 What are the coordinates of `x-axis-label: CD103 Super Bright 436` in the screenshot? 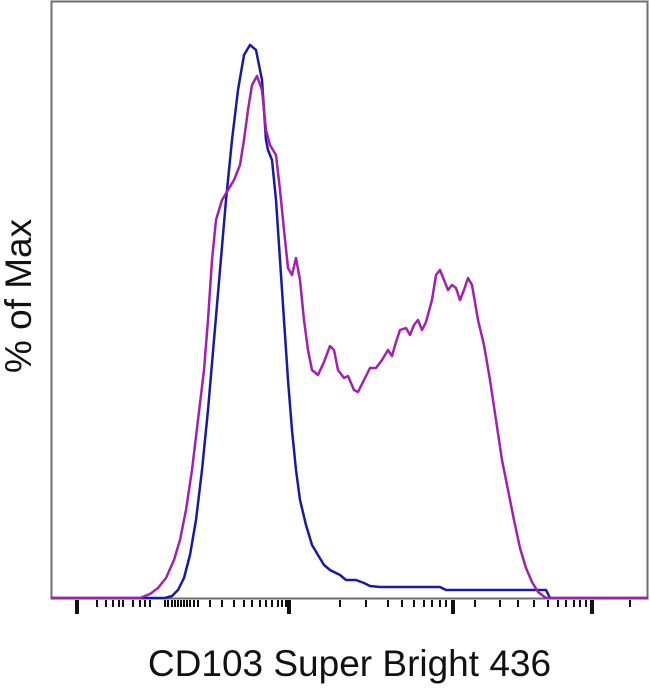 It's located at (349, 663).